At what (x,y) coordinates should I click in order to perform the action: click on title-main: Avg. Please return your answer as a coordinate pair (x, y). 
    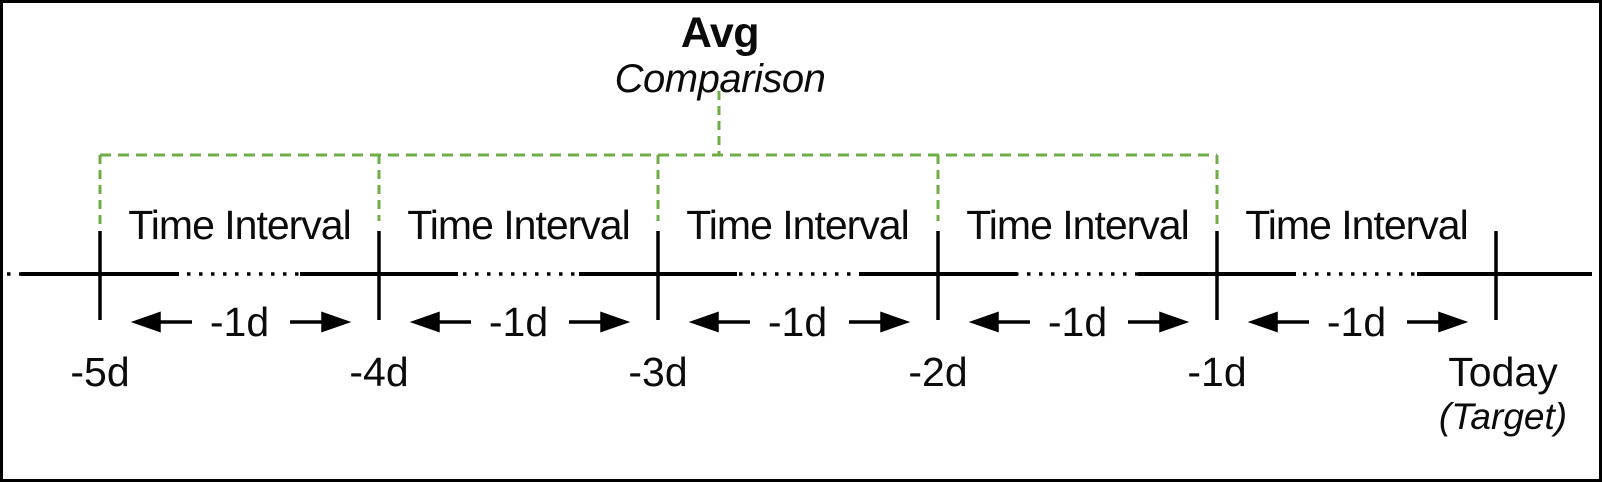
    Looking at the image, I should click on (720, 33).